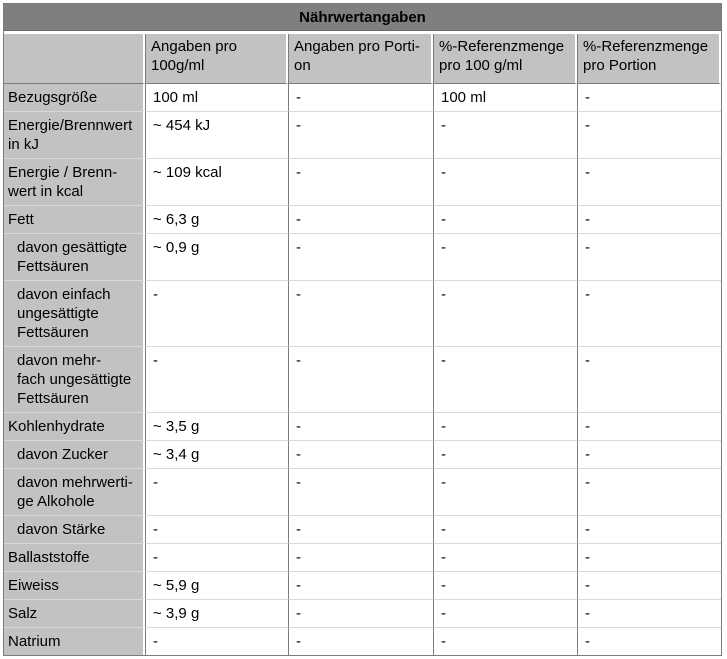 Image resolution: width=727 pixels, height=659 pixels. I want to click on row-label: davon einfach ungesättigte Fettsäuren, so click(74, 314).